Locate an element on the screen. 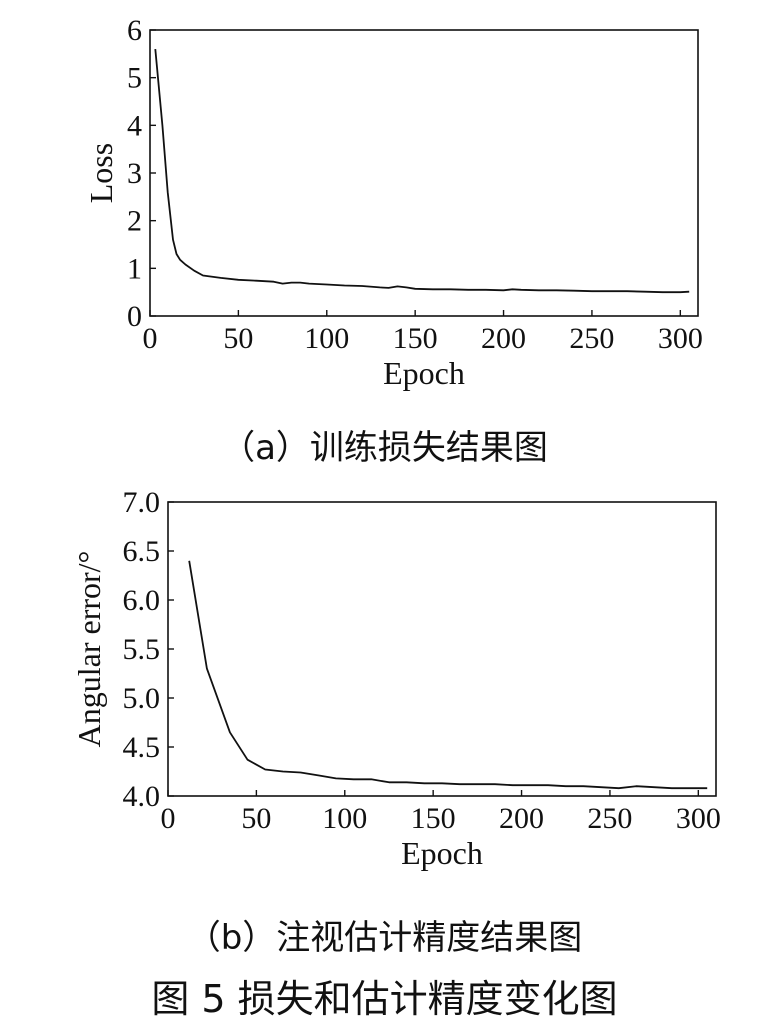 Image resolution: width=769 pixels, height=1032 pixels. y-tick-label: 0 is located at coordinates (134, 316).